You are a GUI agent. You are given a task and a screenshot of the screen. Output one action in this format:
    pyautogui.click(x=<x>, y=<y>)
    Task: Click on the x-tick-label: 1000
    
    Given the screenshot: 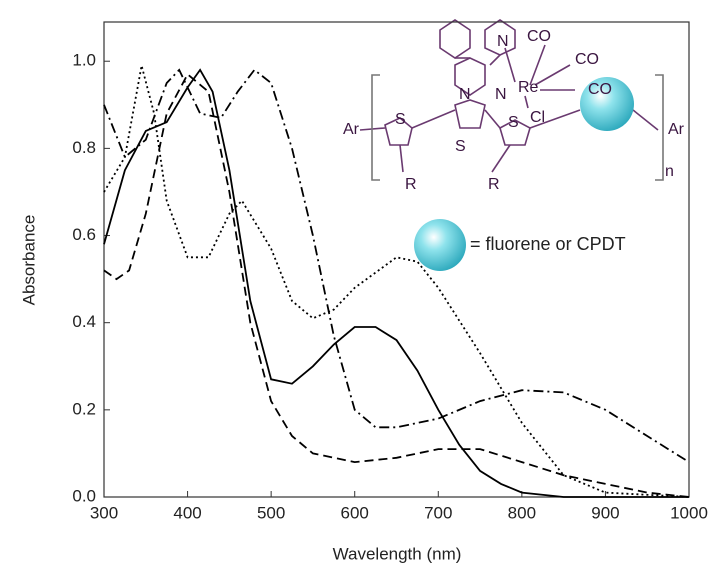 What is the action you would take?
    pyautogui.click(x=689, y=512)
    